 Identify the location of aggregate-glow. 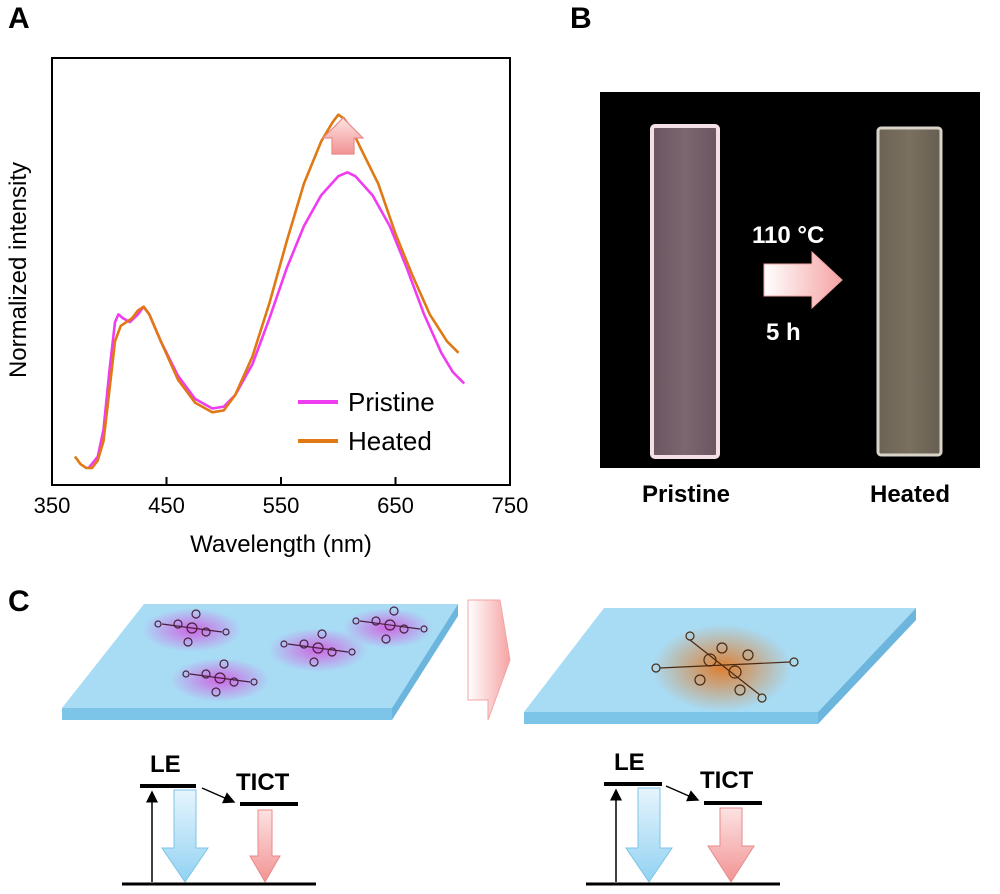
(722, 668).